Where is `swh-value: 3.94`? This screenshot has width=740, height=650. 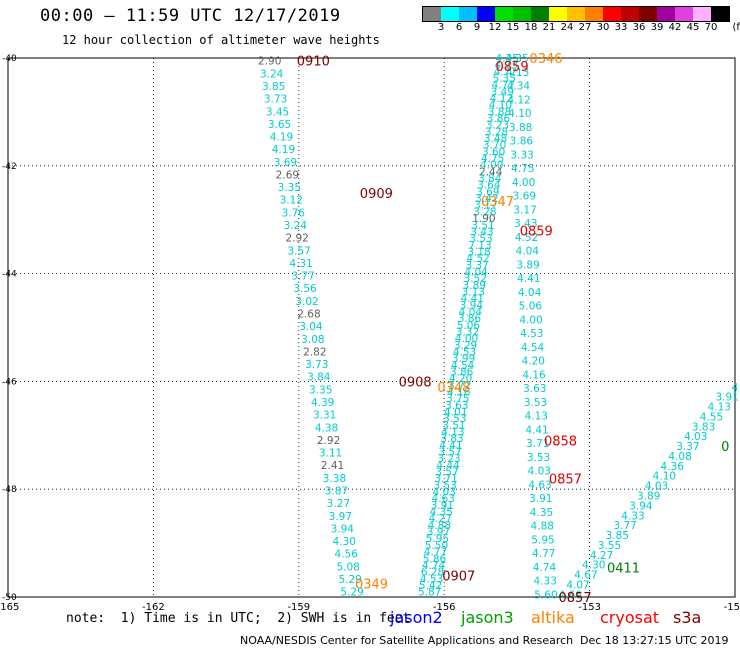 swh-value: 3.94 is located at coordinates (343, 529).